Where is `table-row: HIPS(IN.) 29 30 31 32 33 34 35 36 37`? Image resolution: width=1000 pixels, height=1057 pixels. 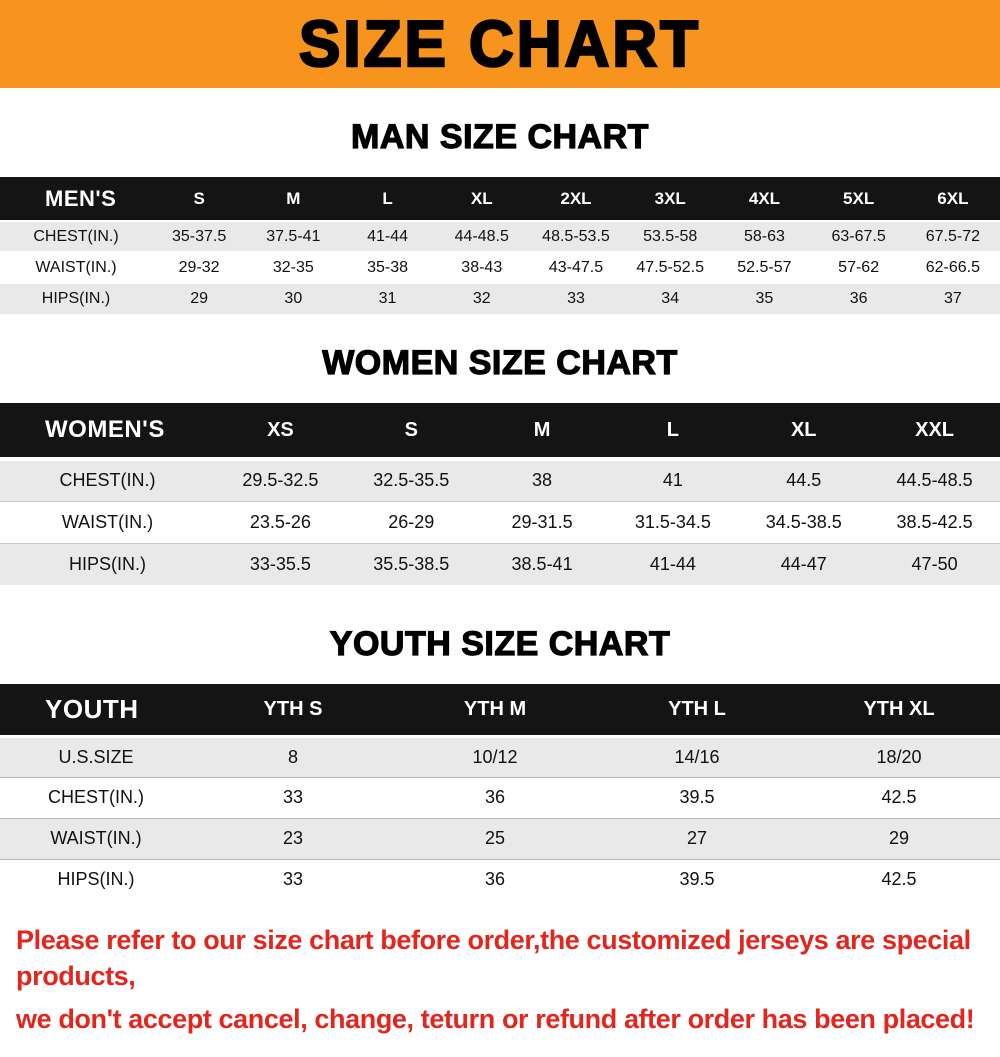
table-row: HIPS(IN.) 29 30 31 32 33 34 35 36 37 is located at coordinates (500, 298).